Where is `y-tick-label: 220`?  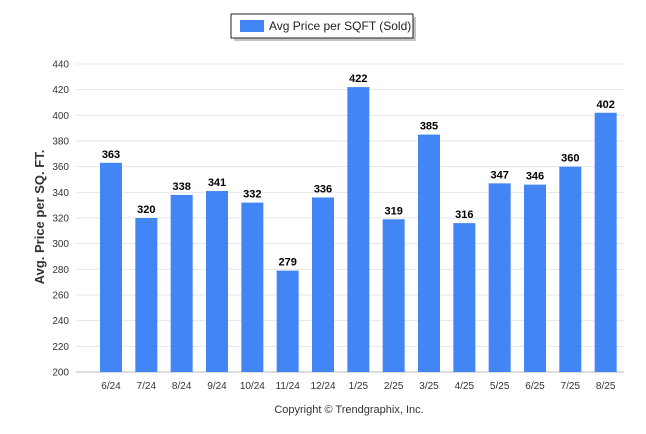
y-tick-label: 220 is located at coordinates (60, 347).